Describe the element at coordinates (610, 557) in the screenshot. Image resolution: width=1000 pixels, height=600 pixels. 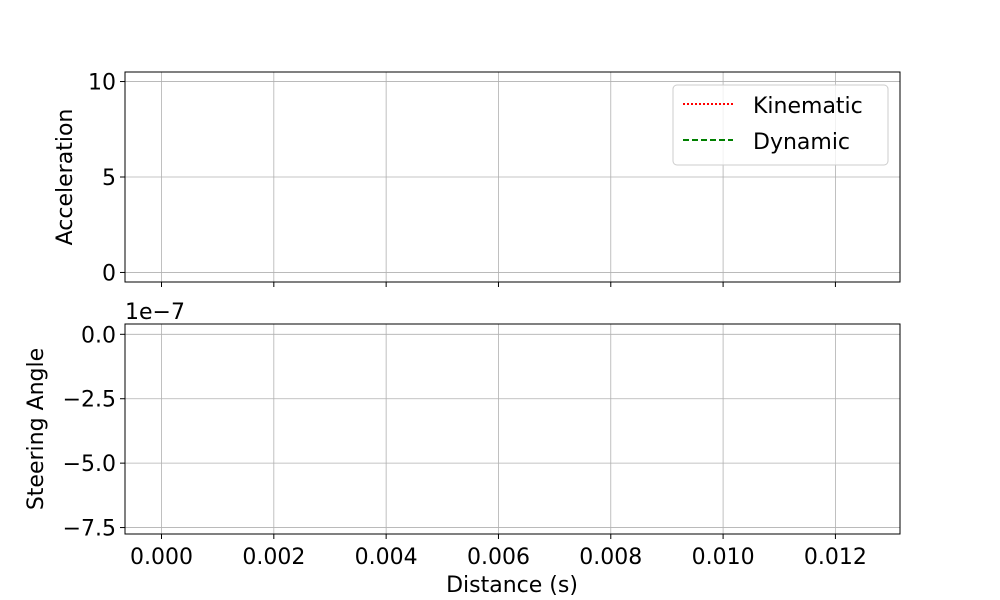
I see `x-tick-label: 0.008` at that location.